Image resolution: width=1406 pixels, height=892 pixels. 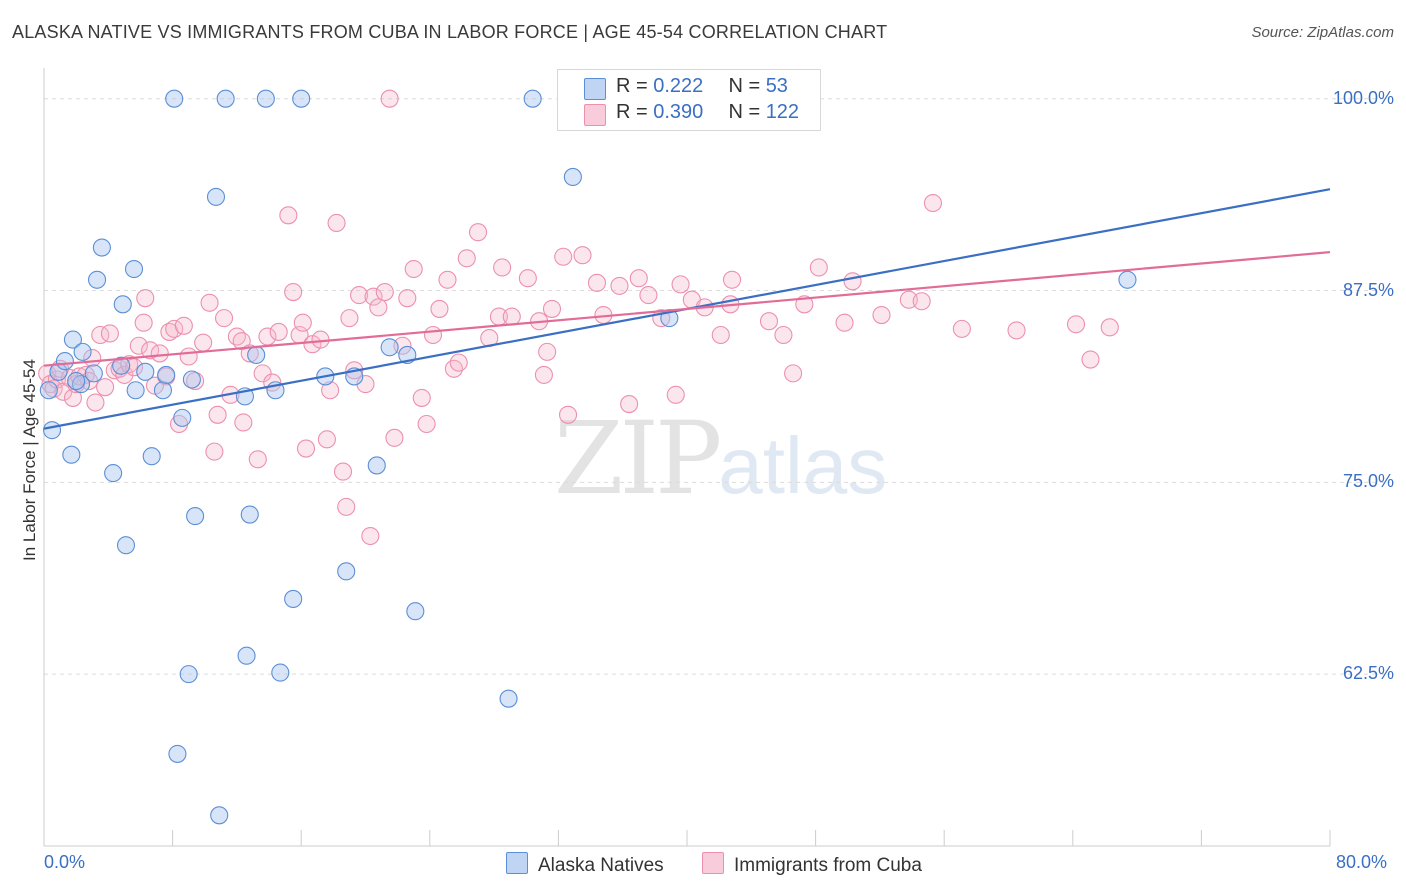 I want to click on y-tick-label: 100.0%, so click(x=1363, y=97).